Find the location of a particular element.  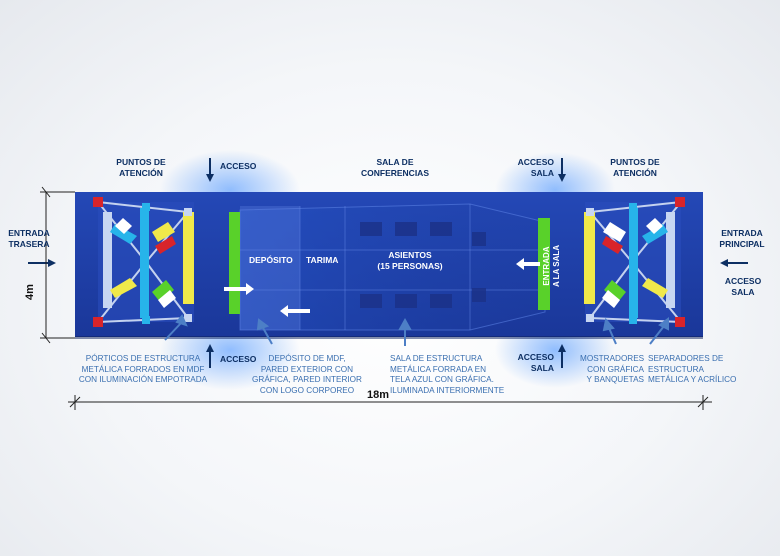

label-puntos-left: PUNTOS DE ATENCIÓN is located at coordinates (141, 168).